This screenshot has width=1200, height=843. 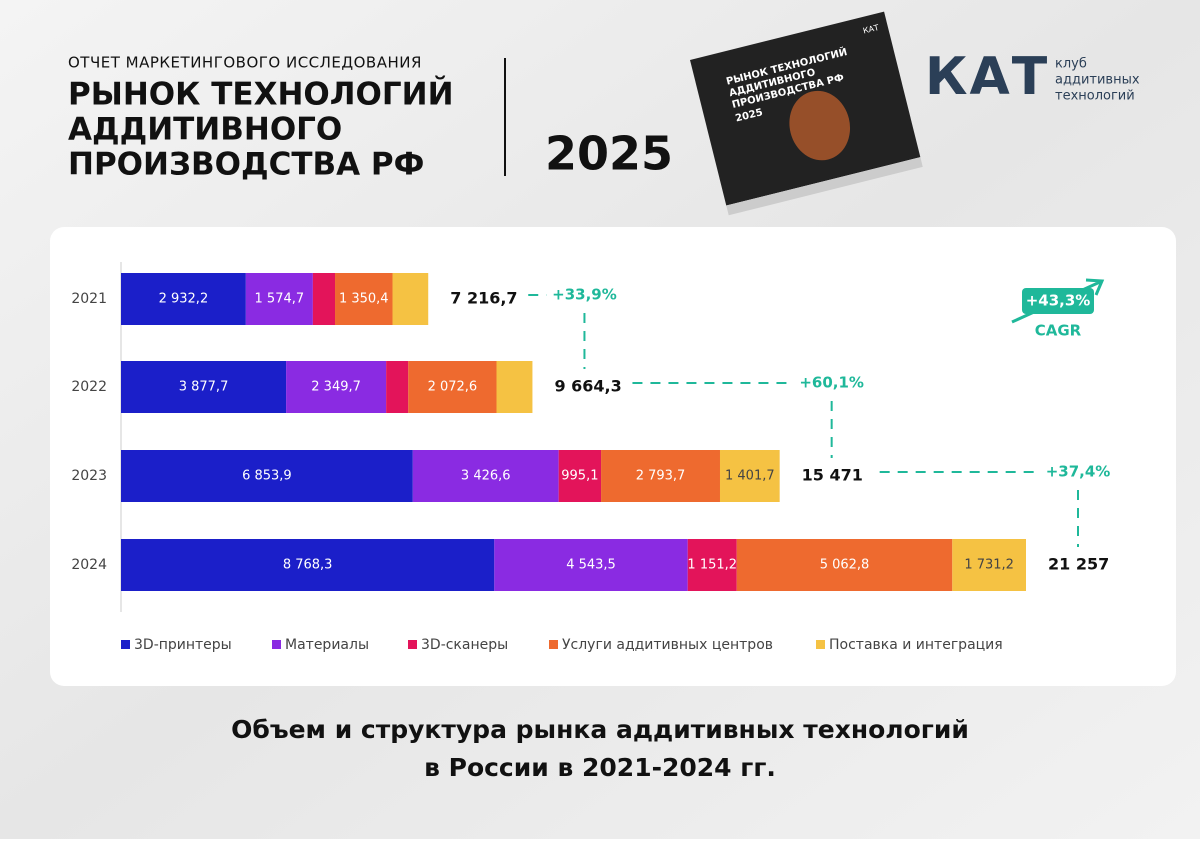 What do you see at coordinates (987, 77) in the screenshot?
I see `logo-mark: КАТ` at bounding box center [987, 77].